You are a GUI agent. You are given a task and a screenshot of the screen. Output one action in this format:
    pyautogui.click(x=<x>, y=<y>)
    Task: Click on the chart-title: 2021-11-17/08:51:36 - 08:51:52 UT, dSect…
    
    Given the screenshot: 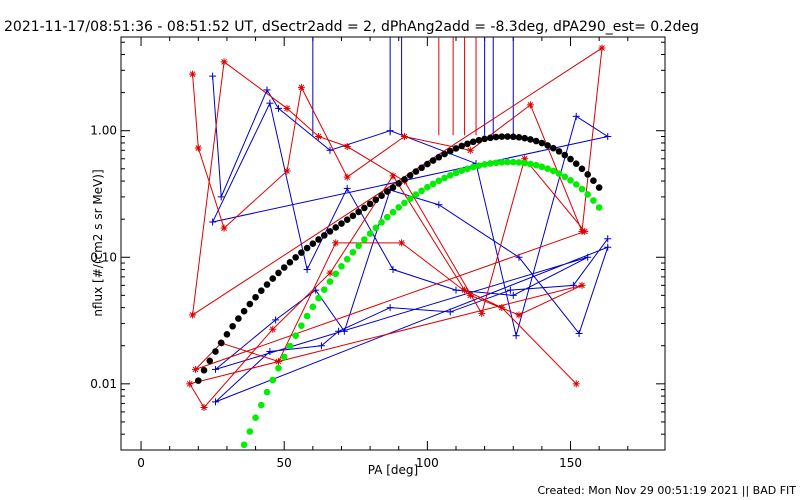 What is the action you would take?
    pyautogui.click(x=351, y=27)
    